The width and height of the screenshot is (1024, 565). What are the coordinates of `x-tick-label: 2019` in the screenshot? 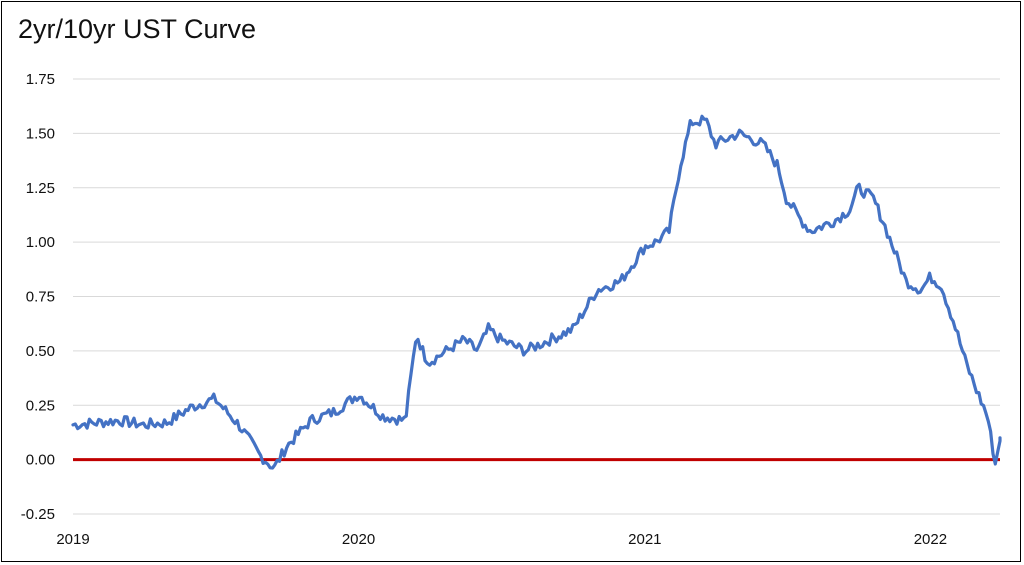 It's located at (72, 539).